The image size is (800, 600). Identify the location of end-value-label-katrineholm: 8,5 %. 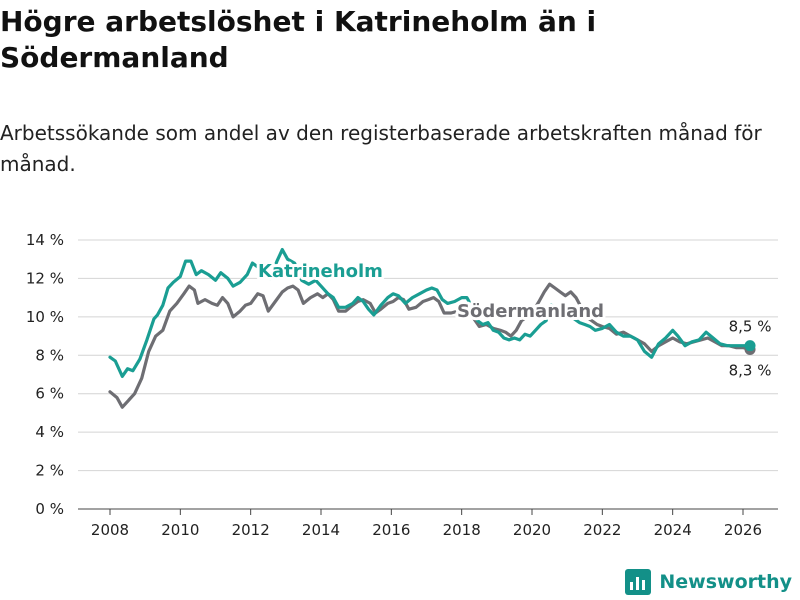
(750, 327).